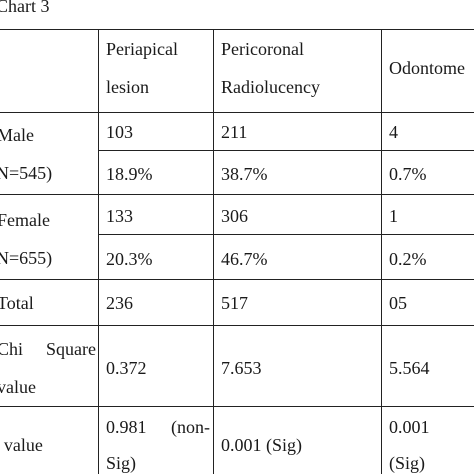  I want to click on cell-female-periapical-percent: 20.3%, so click(129, 259).